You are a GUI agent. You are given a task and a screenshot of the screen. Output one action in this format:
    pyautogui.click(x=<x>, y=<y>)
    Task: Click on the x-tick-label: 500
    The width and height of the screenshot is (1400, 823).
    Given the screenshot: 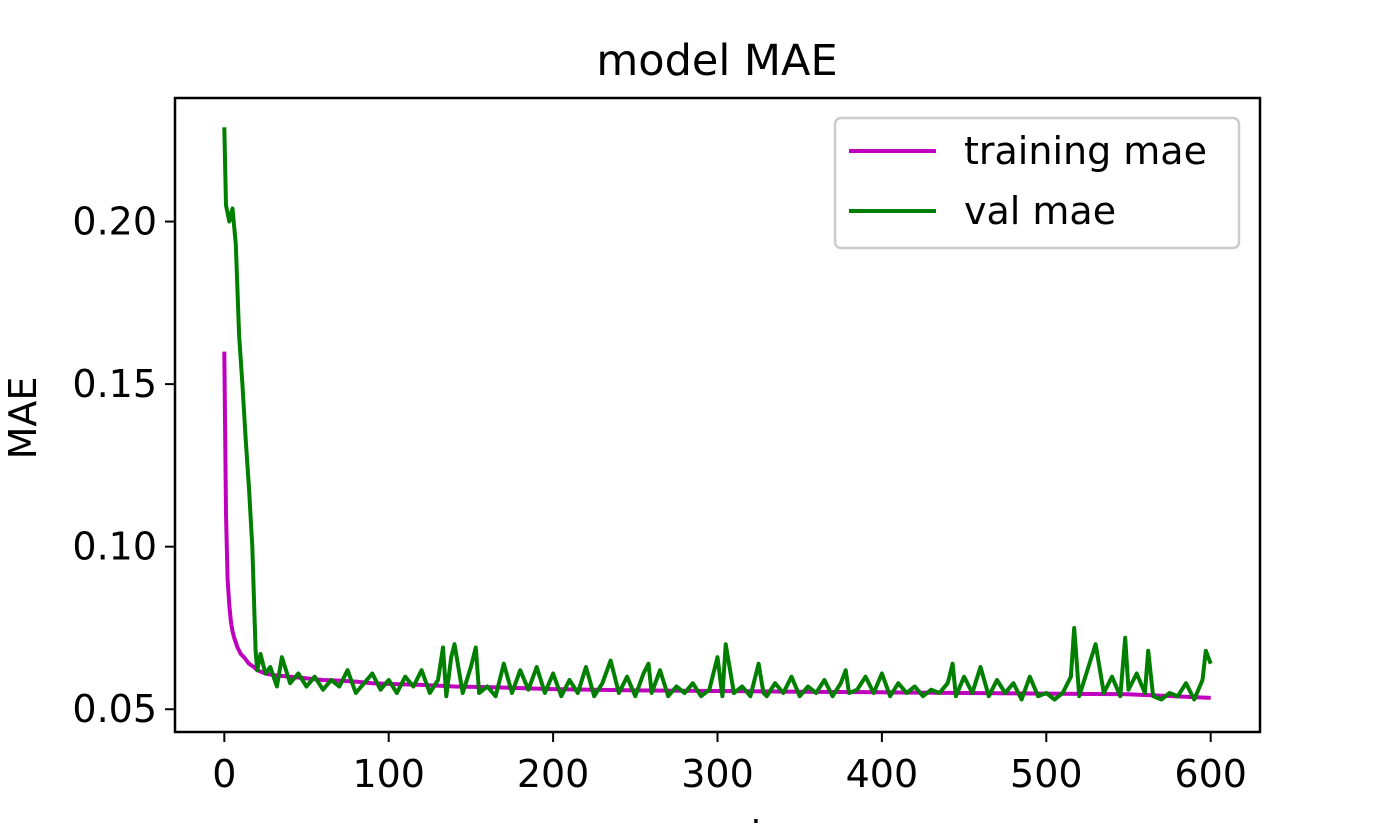 What is the action you would take?
    pyautogui.click(x=1046, y=774)
    